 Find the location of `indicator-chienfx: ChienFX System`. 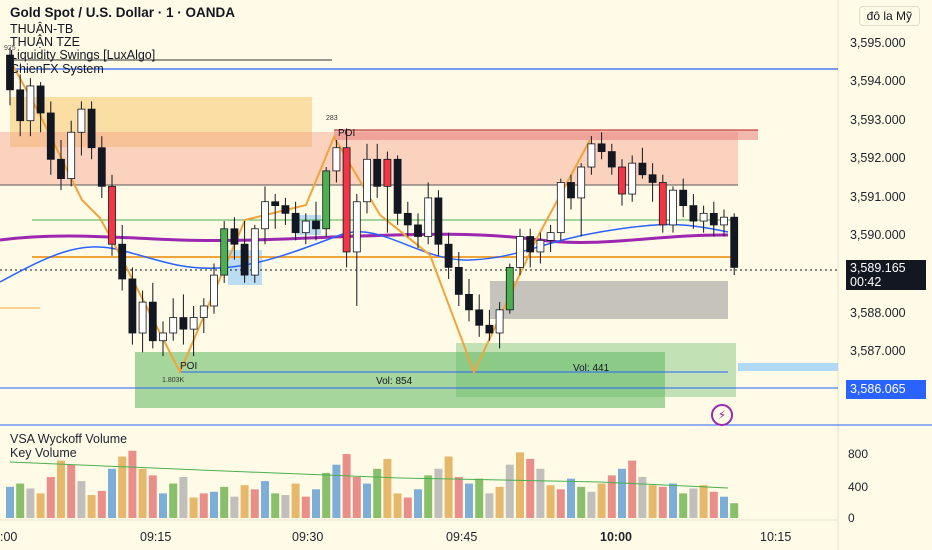

indicator-chienfx: ChienFX System is located at coordinates (57, 69).